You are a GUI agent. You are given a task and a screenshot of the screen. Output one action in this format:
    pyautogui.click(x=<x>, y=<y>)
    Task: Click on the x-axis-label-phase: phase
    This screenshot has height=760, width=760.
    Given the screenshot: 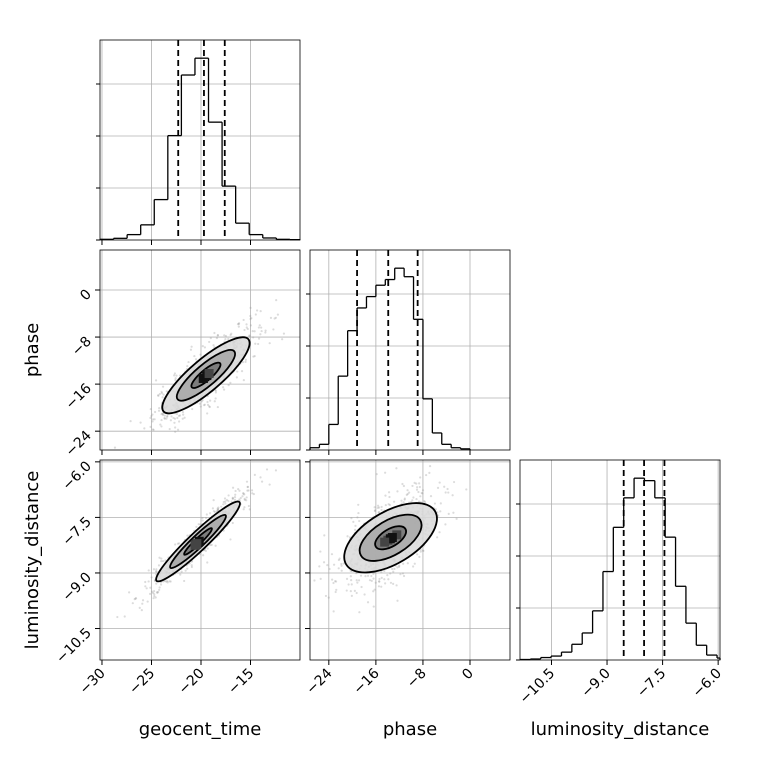 What is the action you would take?
    pyautogui.click(x=410, y=729)
    